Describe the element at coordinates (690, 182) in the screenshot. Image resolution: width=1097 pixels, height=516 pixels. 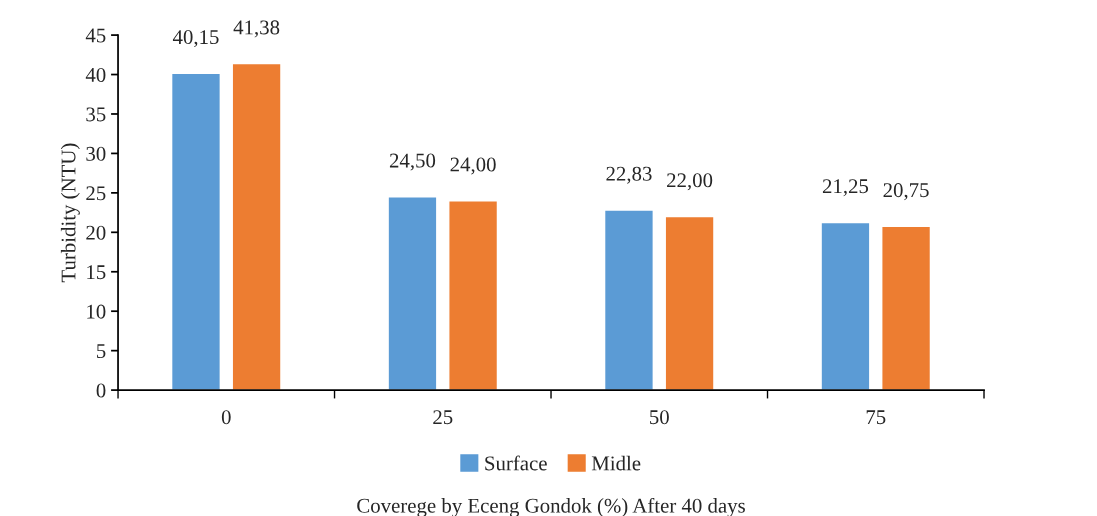
I see `data-label: 22,00` at that location.